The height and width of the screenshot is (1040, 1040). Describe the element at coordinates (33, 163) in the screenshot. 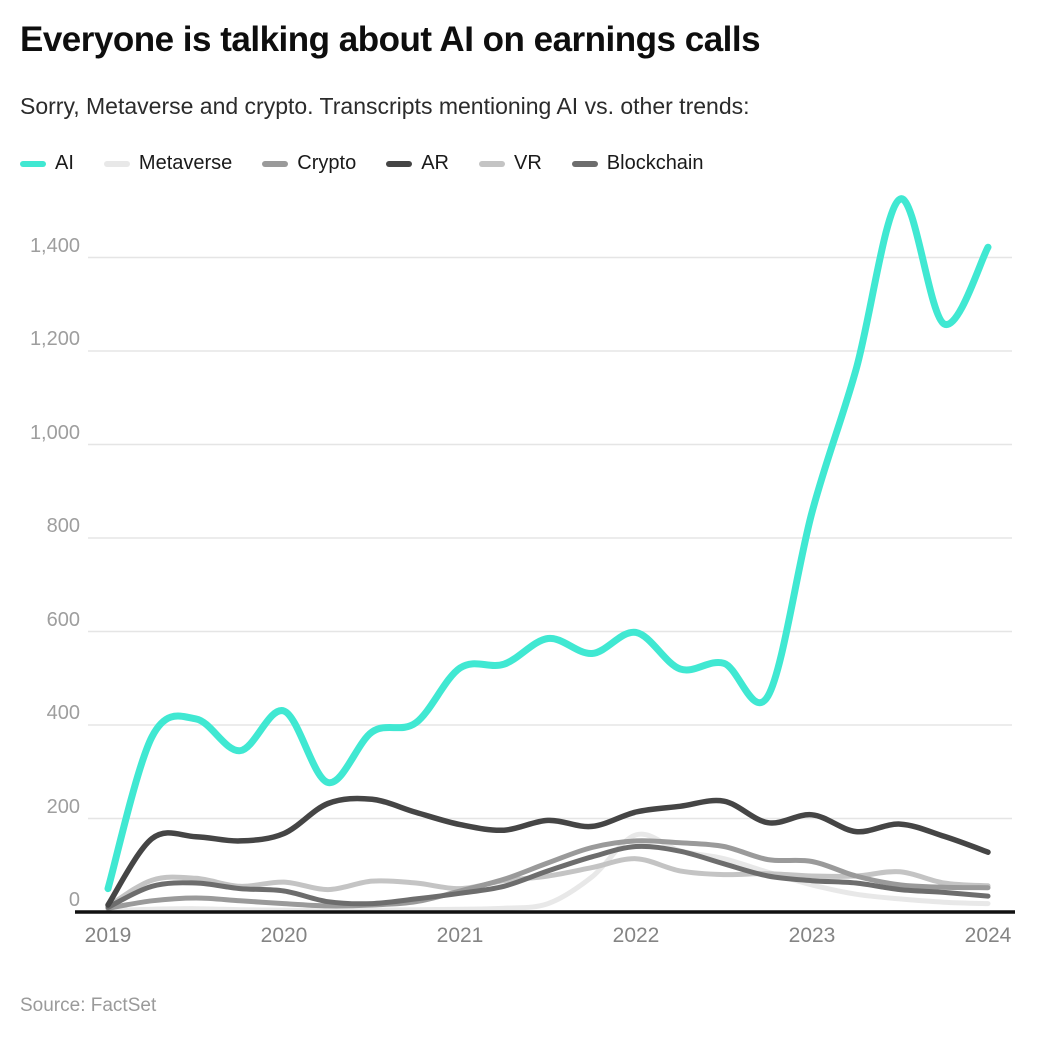

I see `legend-swatch-ai` at that location.